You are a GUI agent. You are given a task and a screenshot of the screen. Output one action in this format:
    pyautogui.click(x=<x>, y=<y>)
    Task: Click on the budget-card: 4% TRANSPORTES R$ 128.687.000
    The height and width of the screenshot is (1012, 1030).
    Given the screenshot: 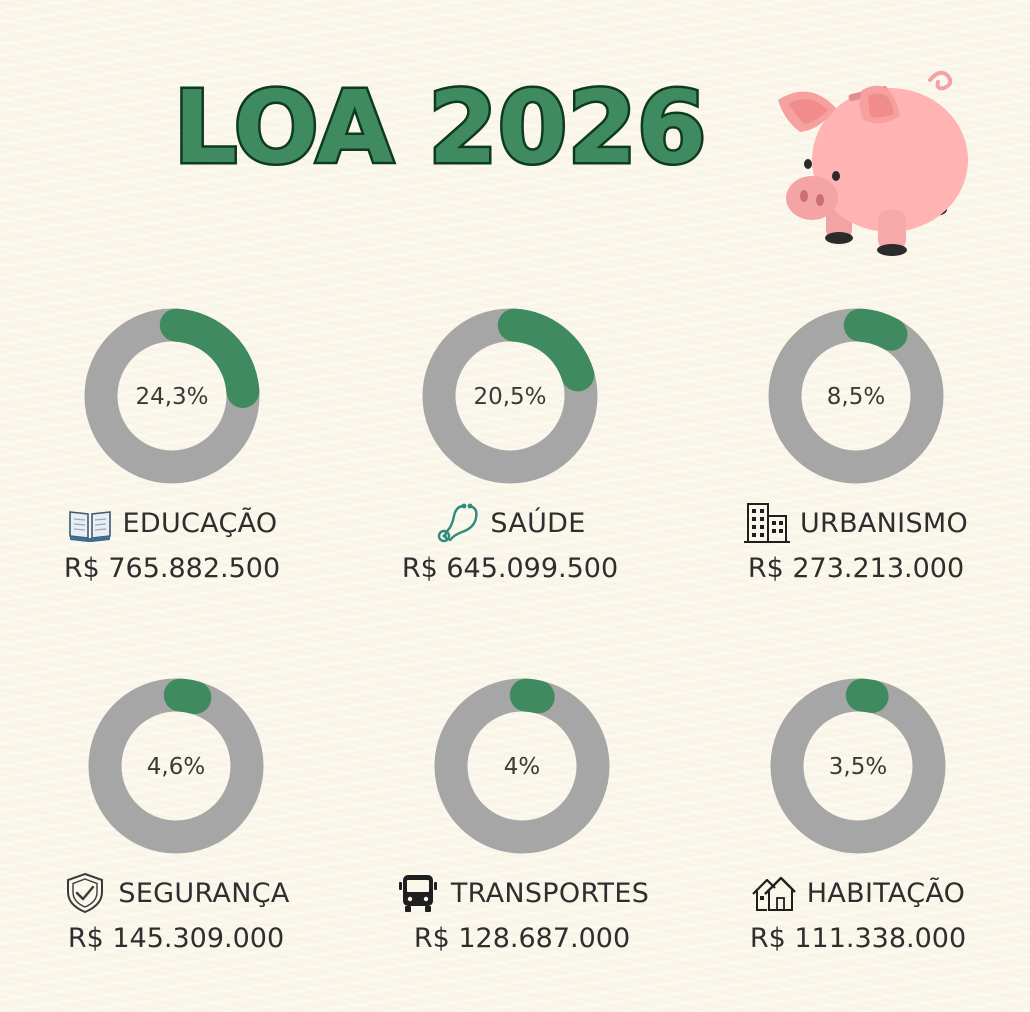 What is the action you would take?
    pyautogui.click(x=522, y=821)
    